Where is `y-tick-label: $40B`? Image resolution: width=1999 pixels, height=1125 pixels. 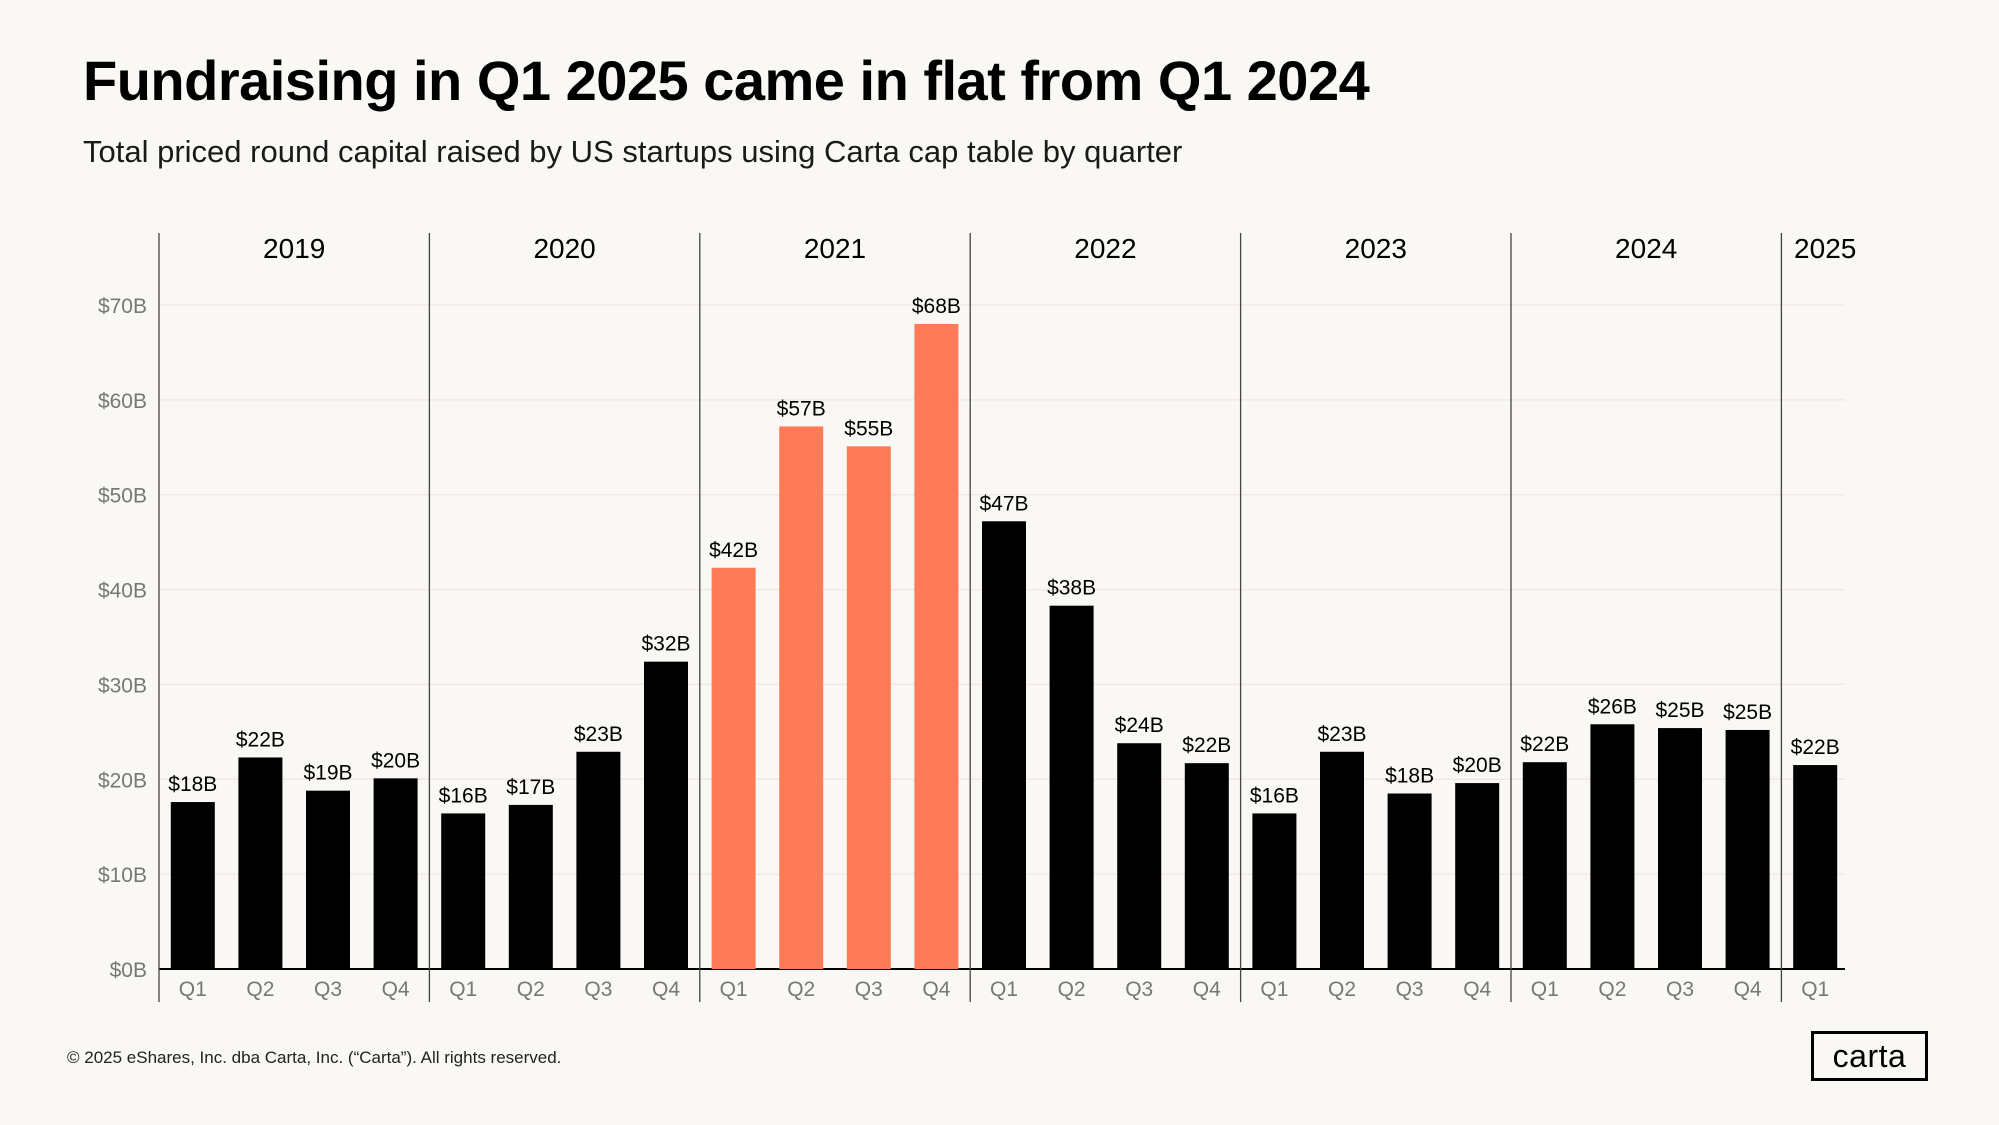 y-tick-label: $40B is located at coordinates (122, 591).